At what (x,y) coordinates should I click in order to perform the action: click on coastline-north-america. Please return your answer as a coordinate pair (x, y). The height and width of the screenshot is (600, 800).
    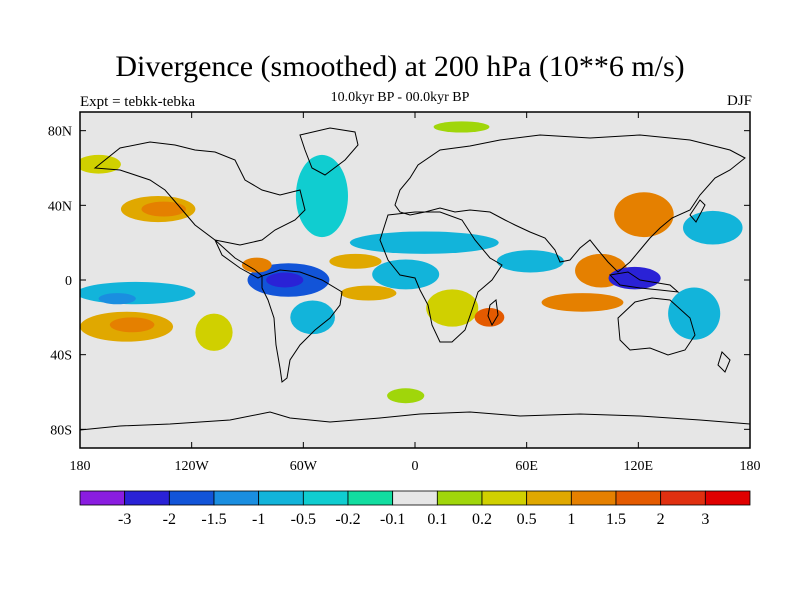
    Looking at the image, I should click on (199, 193).